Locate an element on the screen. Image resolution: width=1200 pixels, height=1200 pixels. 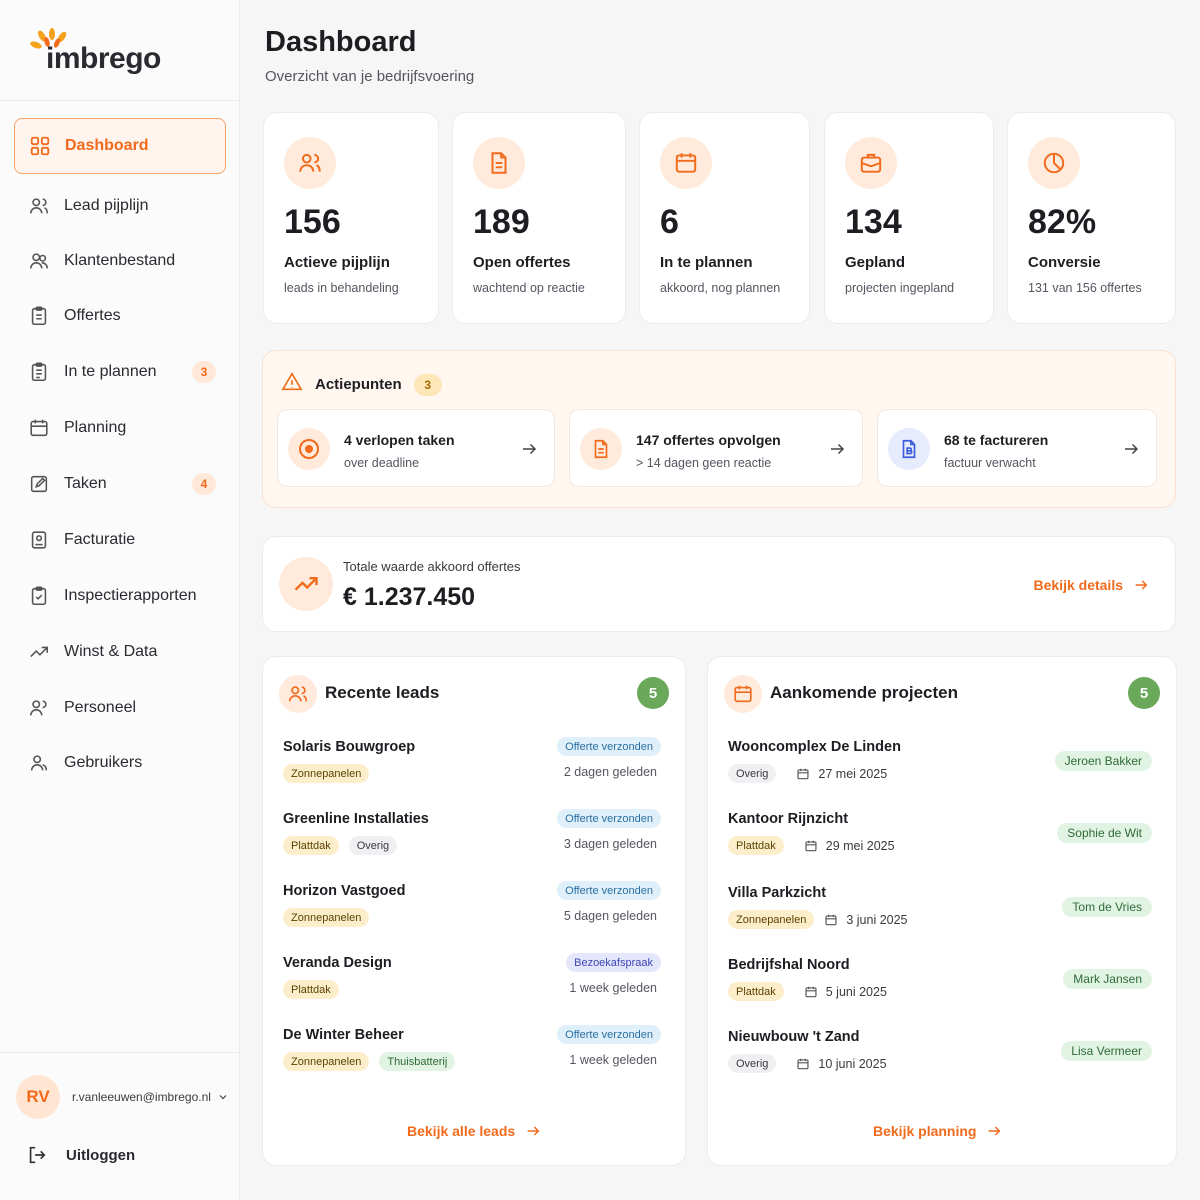
assignee-badge: Mark Jansen is located at coordinates (1107, 979).